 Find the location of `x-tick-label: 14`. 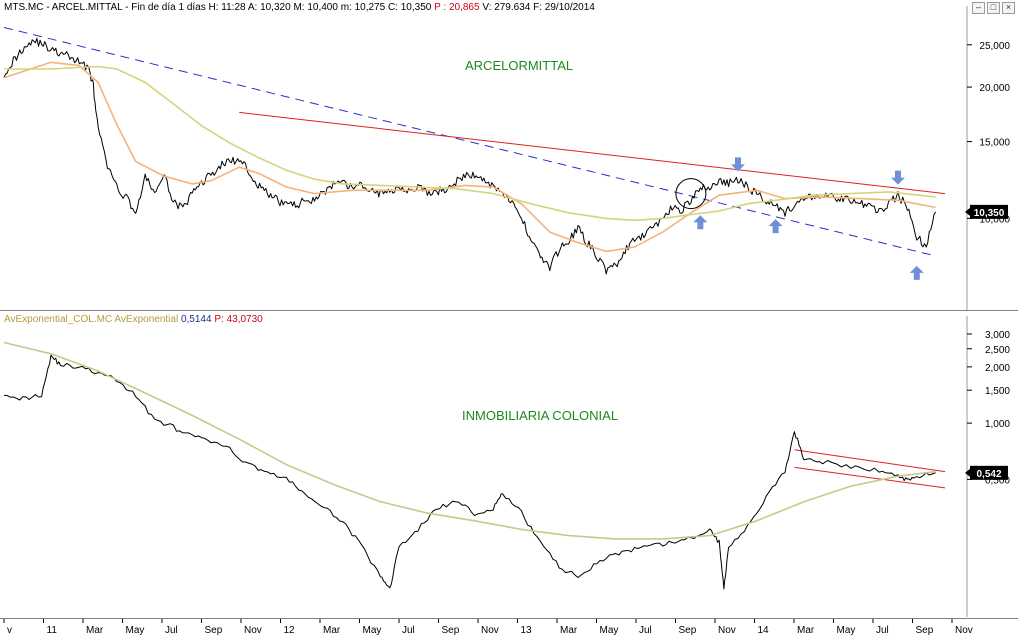

x-tick-label: 14 is located at coordinates (764, 630).